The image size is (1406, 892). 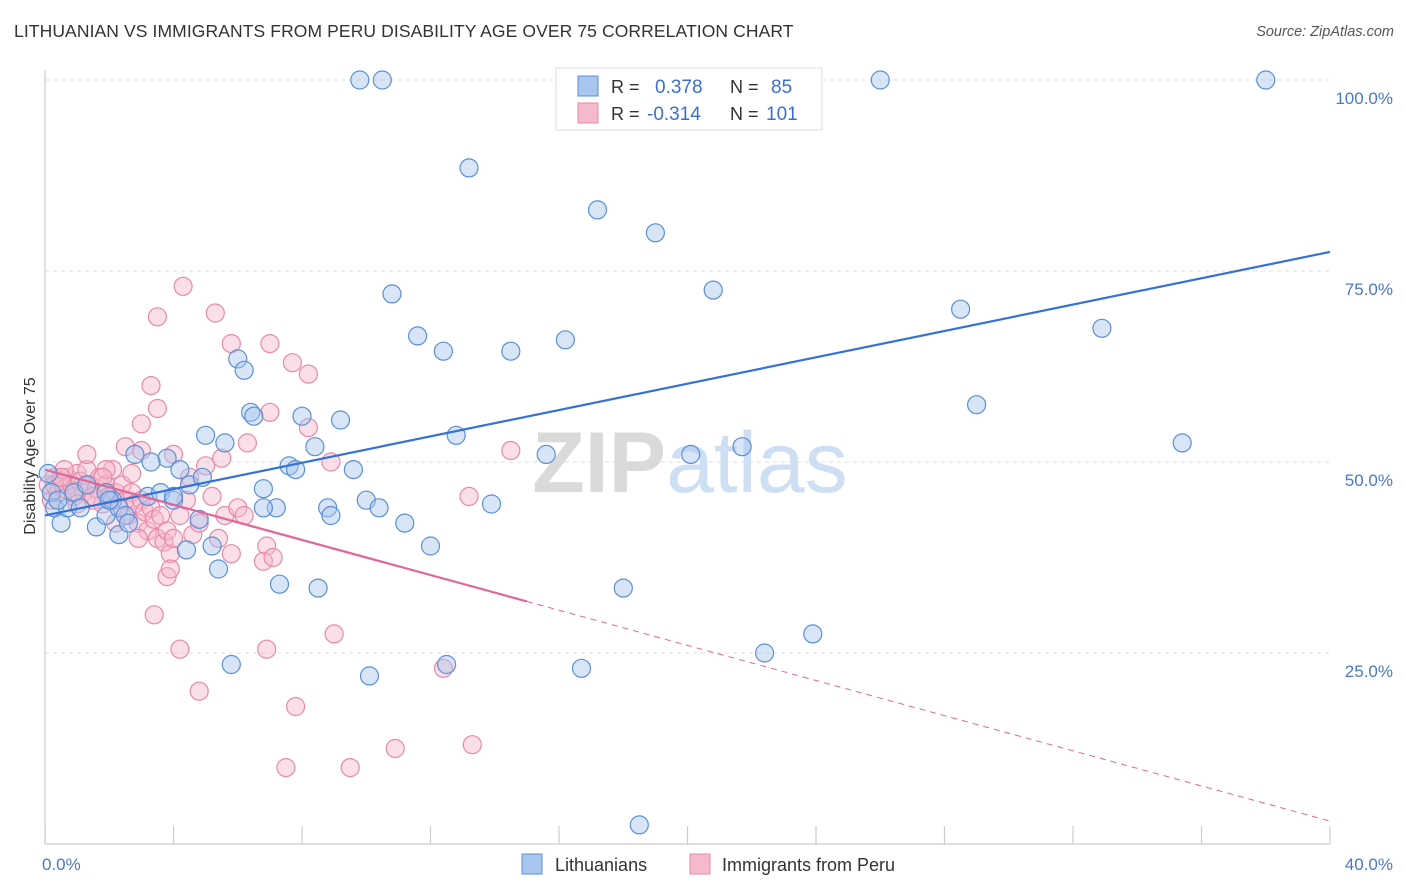 I want to click on watermark-zip: ZIP, so click(x=599, y=463).